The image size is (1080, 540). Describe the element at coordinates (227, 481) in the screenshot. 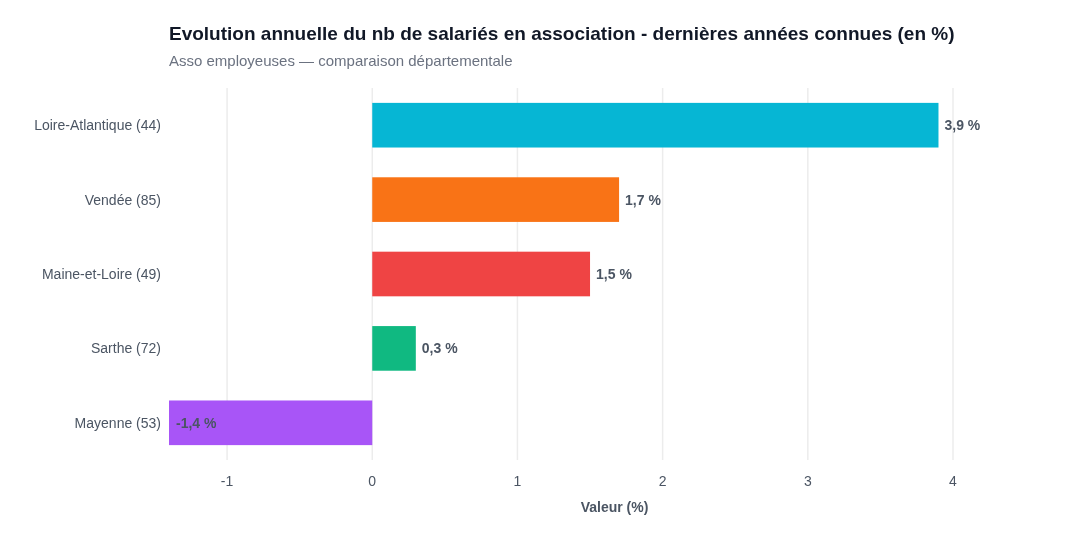

I see `x-tick-label: -1` at that location.